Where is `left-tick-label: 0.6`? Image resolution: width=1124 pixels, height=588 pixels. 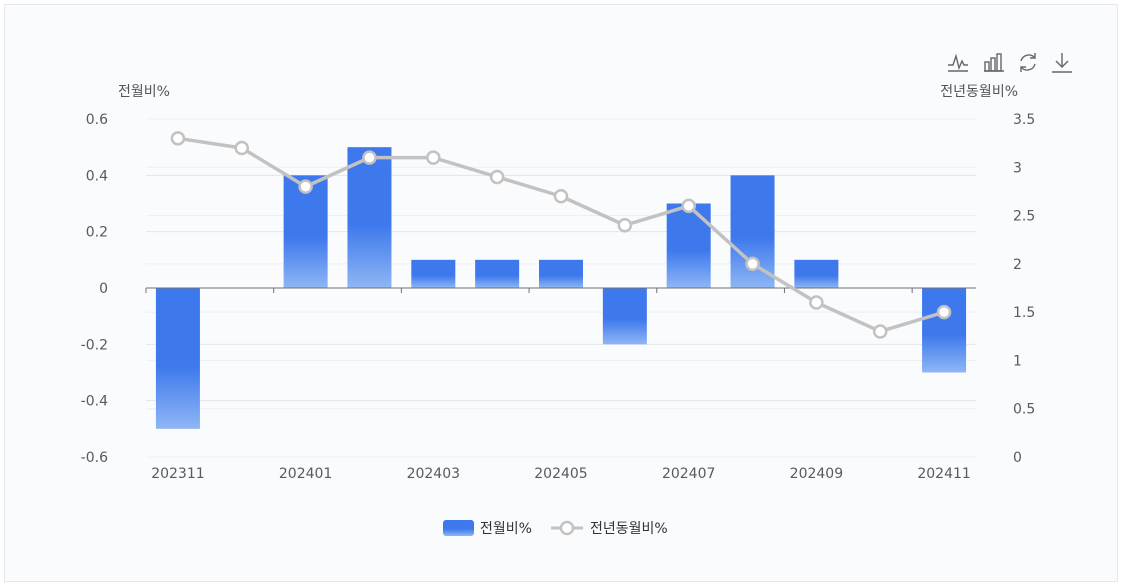
left-tick-label: 0.6 is located at coordinates (97, 120).